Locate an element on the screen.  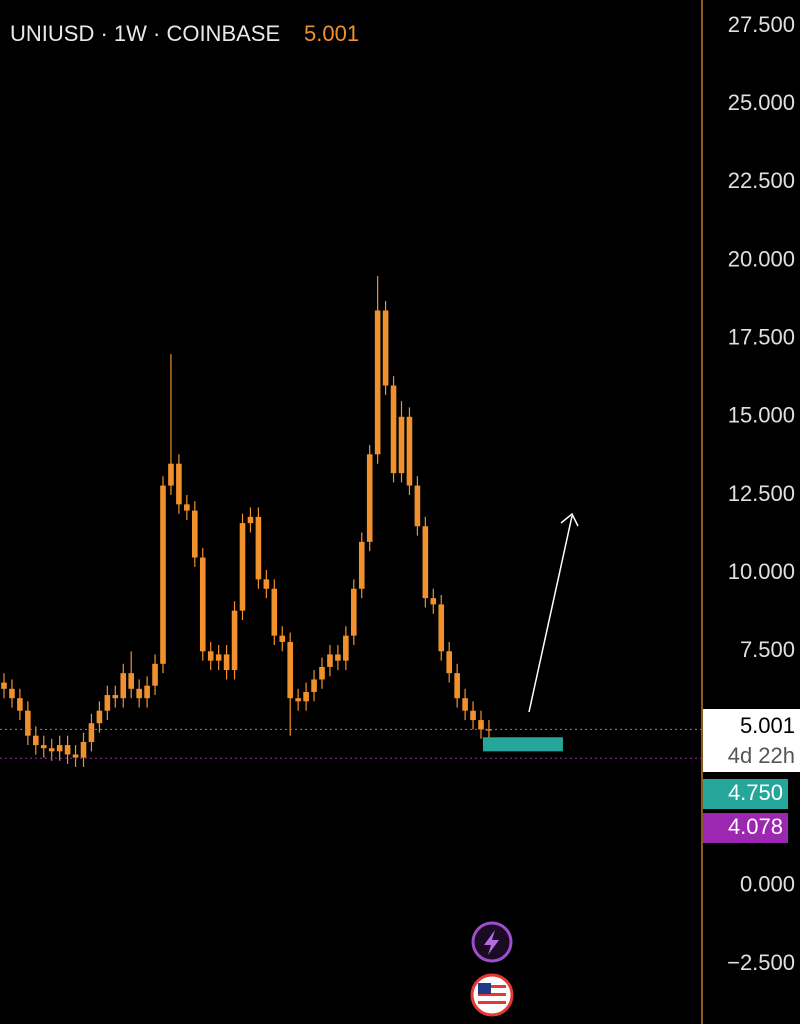
lightning-icon is located at coordinates (492, 942).